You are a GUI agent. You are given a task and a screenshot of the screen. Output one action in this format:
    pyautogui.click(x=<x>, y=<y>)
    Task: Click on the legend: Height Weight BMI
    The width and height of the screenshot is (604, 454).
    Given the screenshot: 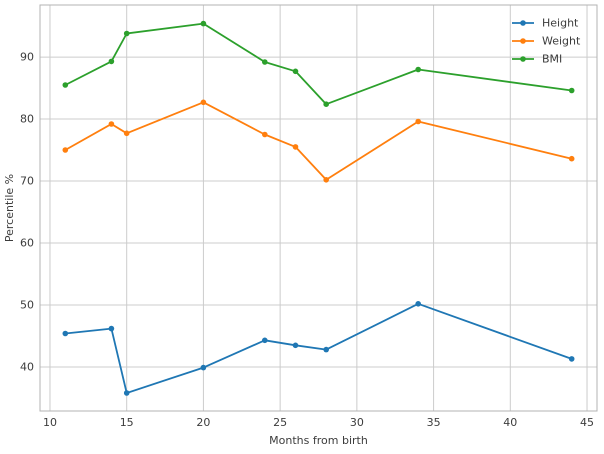 What is the action you would take?
    pyautogui.click(x=546, y=41)
    